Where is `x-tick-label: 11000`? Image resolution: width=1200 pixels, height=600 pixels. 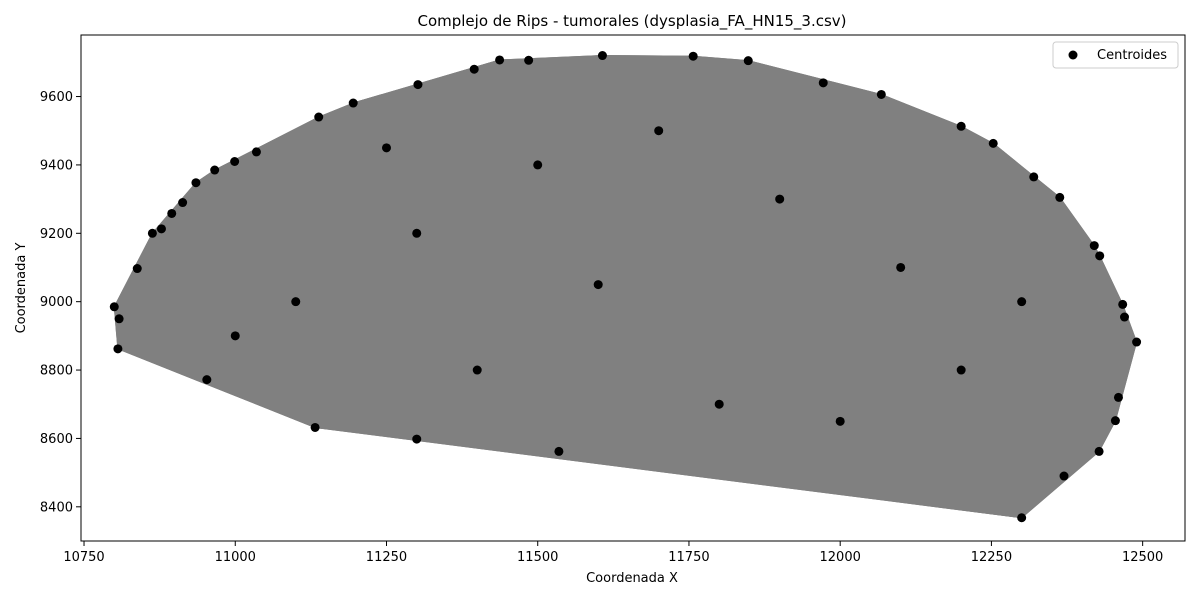 x-tick-label: 11000 is located at coordinates (235, 557).